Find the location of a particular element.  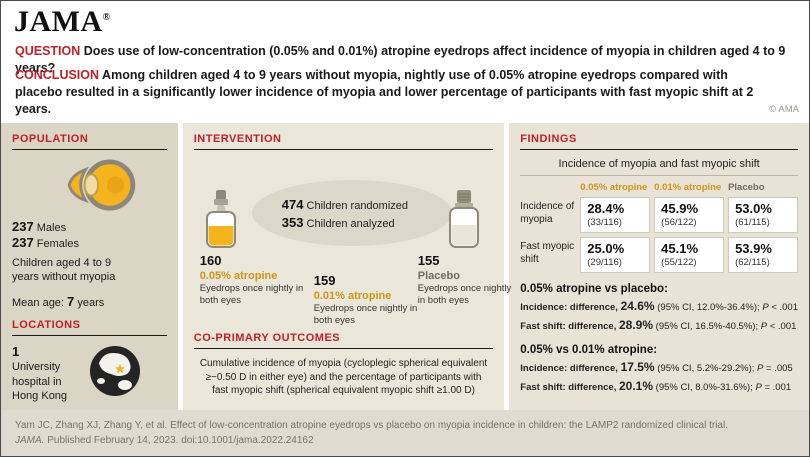

column-header-001: 0.01% atropine is located at coordinates (688, 187).